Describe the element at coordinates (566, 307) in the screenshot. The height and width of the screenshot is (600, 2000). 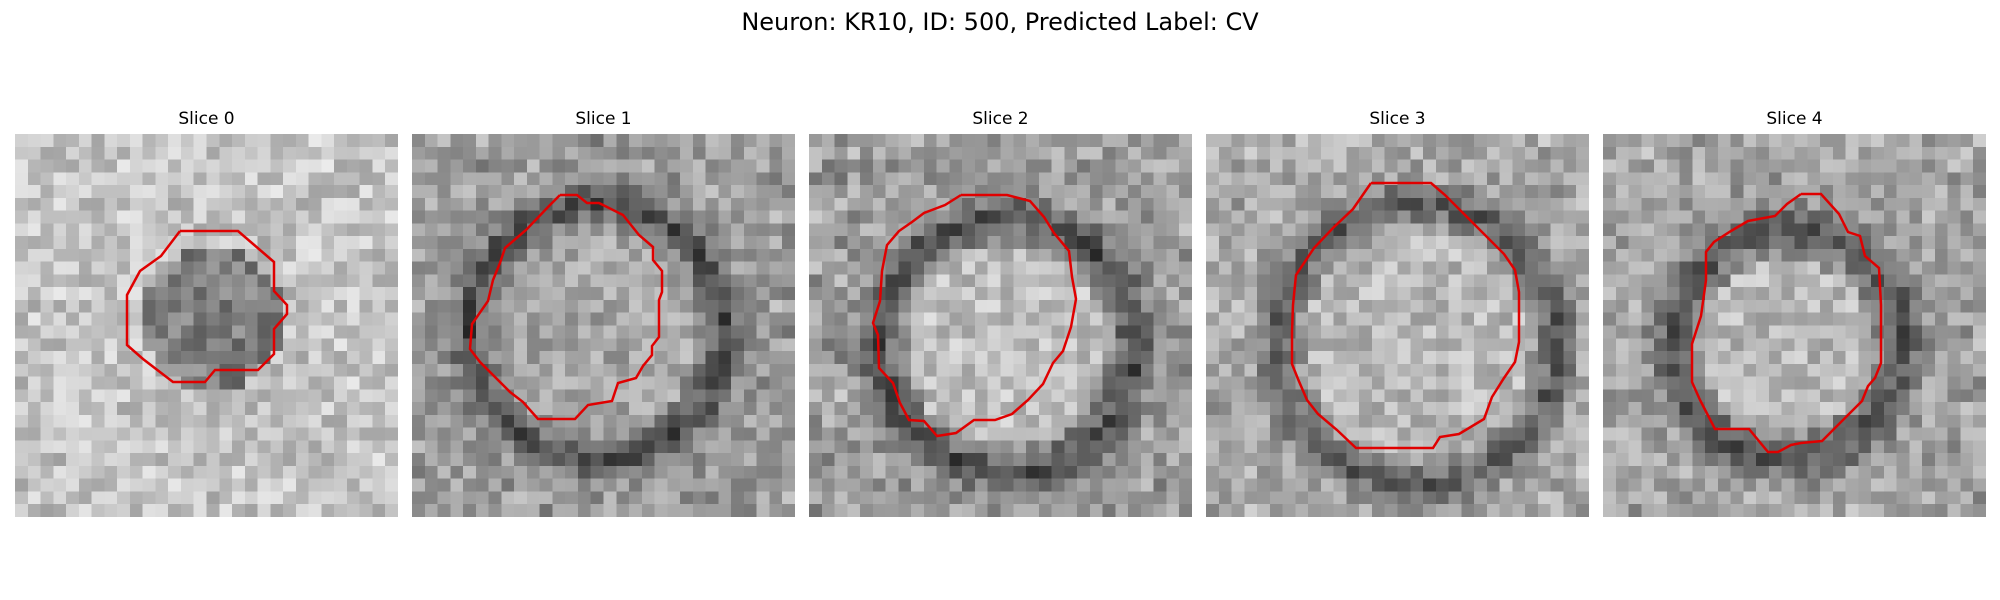
I see `slice-1-cell-contour` at that location.